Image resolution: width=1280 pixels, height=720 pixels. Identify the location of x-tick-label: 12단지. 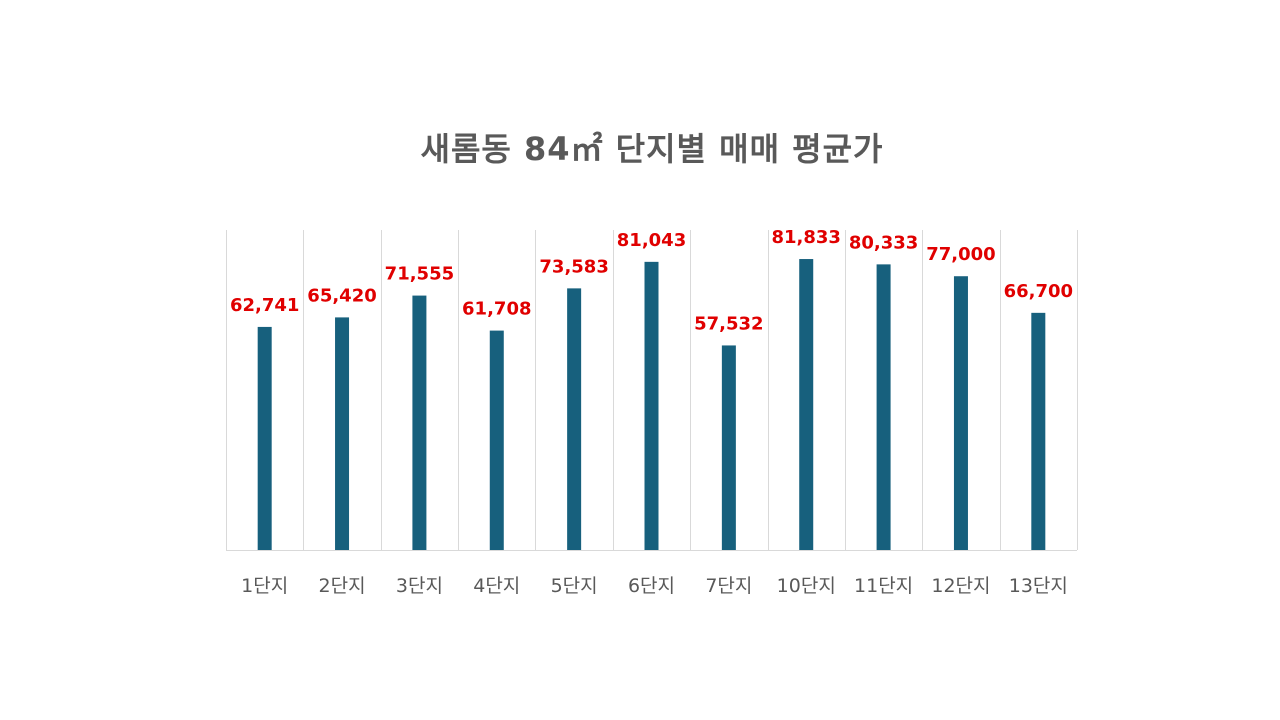
(960, 586).